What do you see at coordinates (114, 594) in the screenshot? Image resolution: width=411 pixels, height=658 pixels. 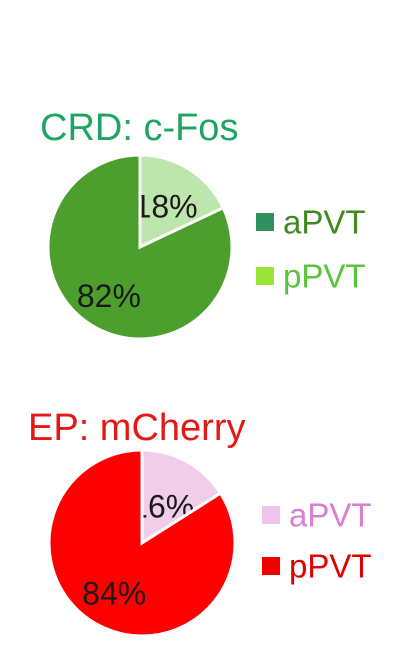 I see `slice-value-label: 84%` at bounding box center [114, 594].